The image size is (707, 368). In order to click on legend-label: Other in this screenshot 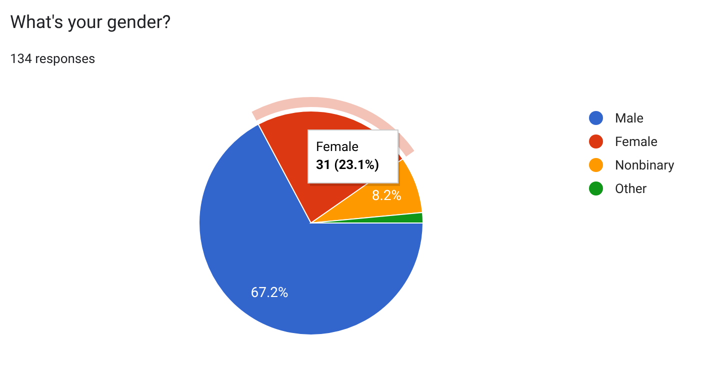, I will do `click(631, 190)`.